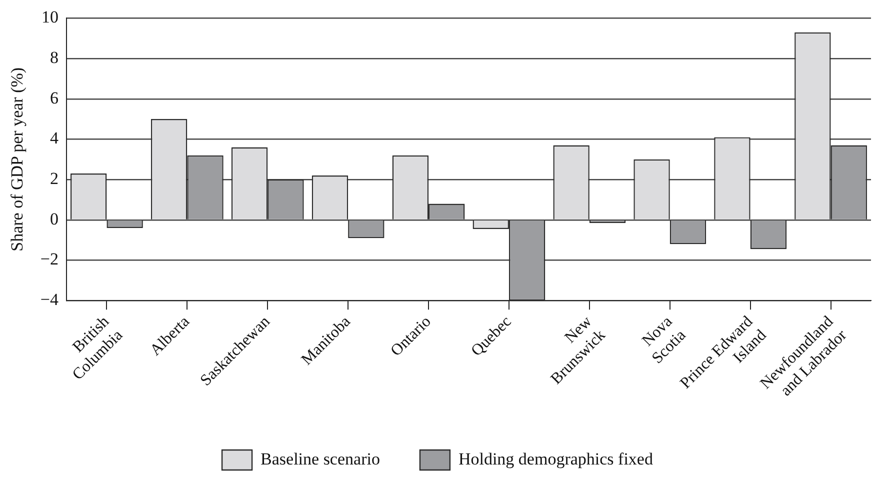 This screenshot has height=480, width=875. I want to click on y-tick-label: 6, so click(54, 98).